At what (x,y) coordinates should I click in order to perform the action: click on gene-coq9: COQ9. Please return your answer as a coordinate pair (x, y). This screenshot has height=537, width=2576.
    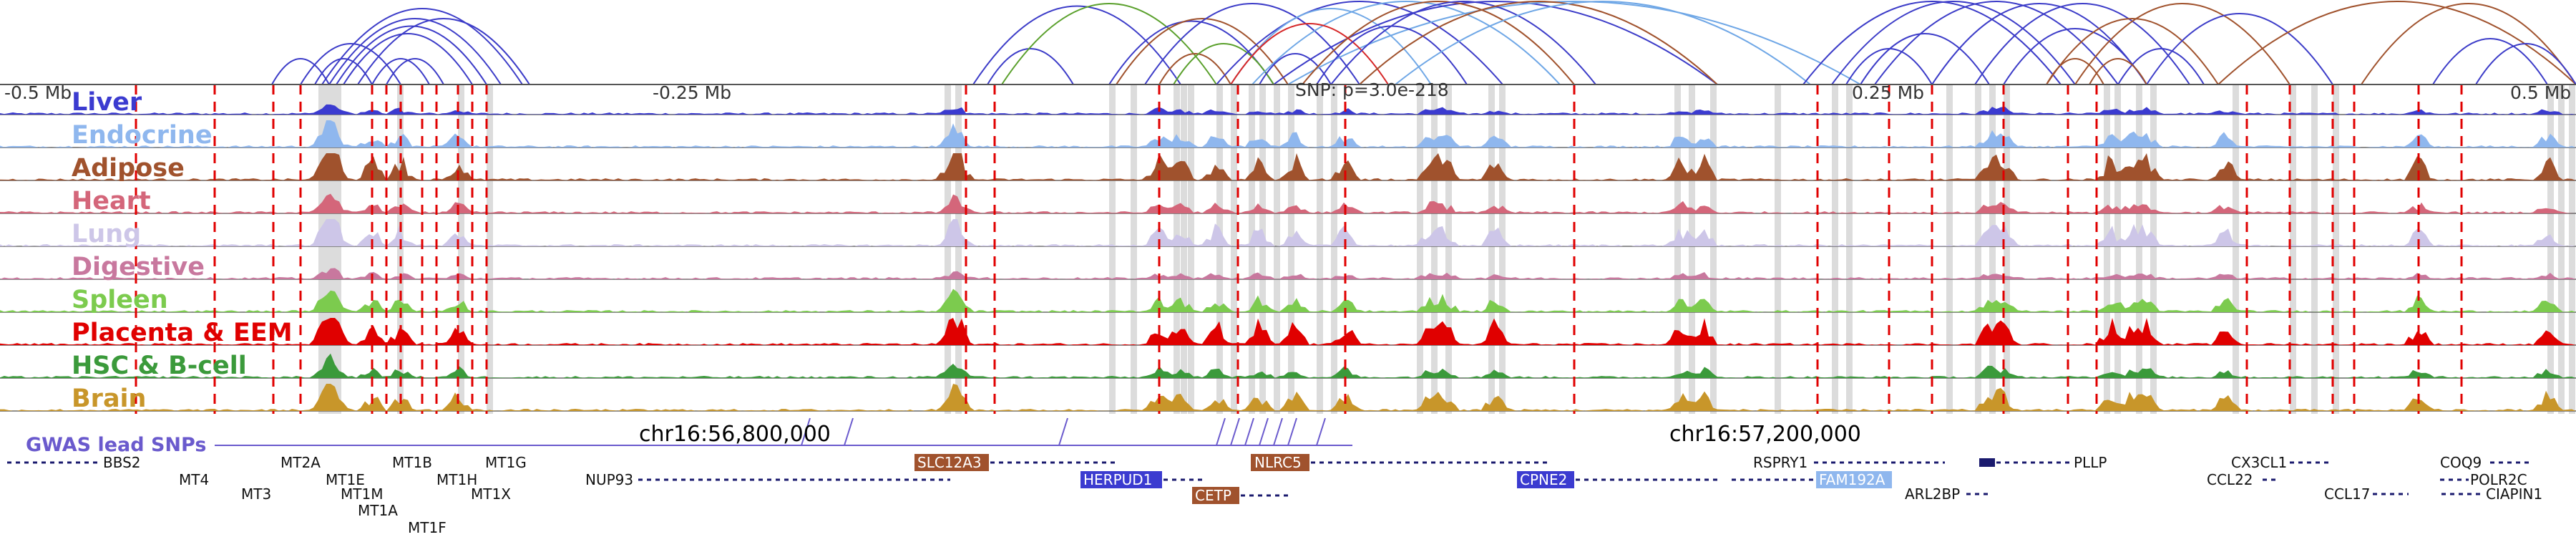
    Looking at the image, I should click on (2486, 462).